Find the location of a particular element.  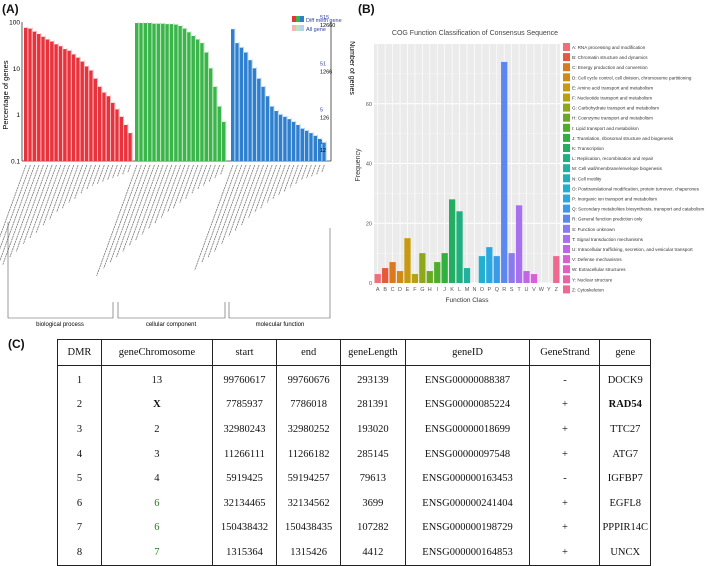

cell-start: 32134465 is located at coordinates (244, 503).